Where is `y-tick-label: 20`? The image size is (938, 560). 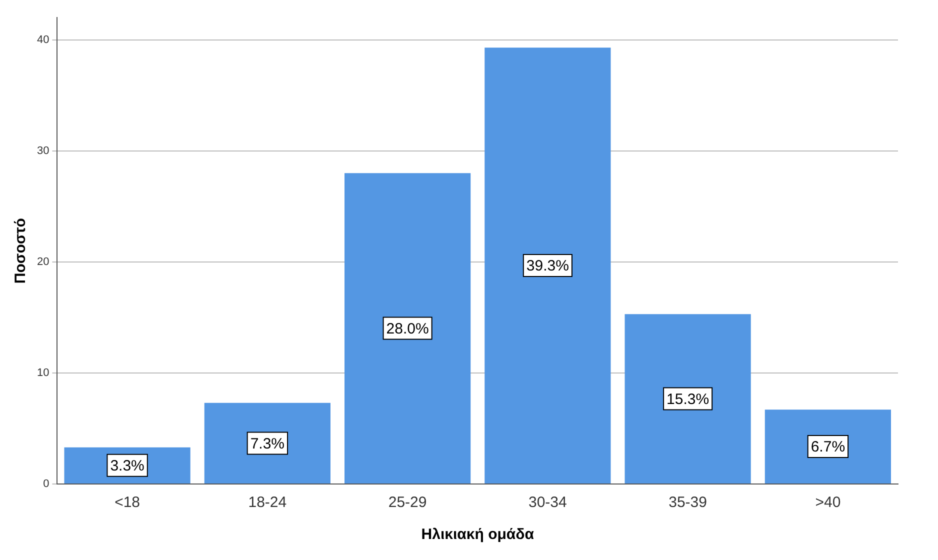
y-tick-label: 20 is located at coordinates (43, 262).